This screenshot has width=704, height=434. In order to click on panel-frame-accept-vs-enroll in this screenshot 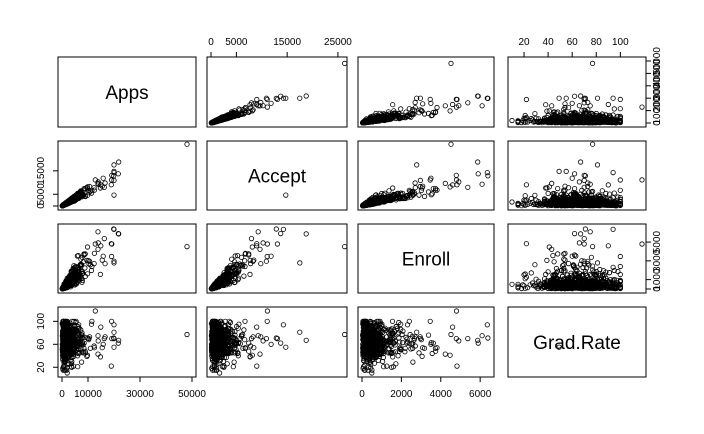, I will do `click(426, 175)`.